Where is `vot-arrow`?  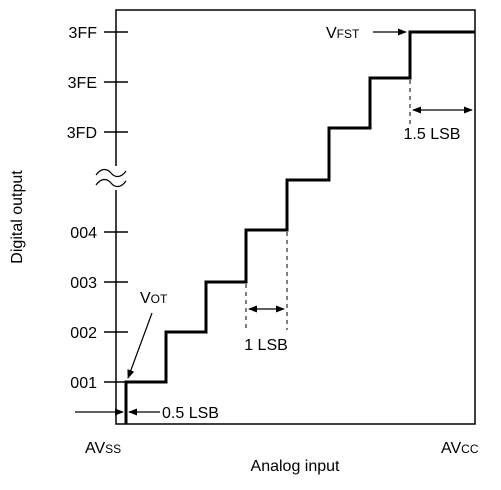
vot-arrow is located at coordinates (140, 345).